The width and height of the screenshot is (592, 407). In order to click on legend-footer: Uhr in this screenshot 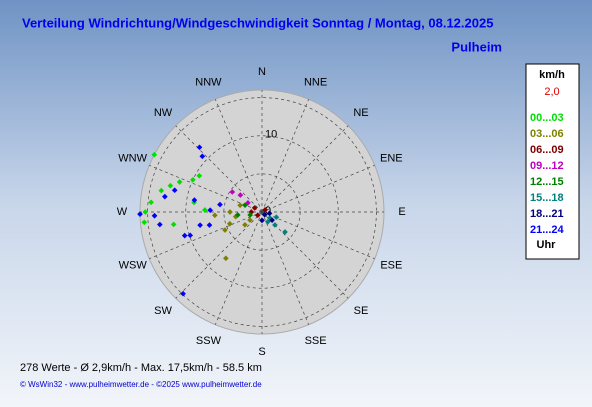, I will do `click(547, 245)`.